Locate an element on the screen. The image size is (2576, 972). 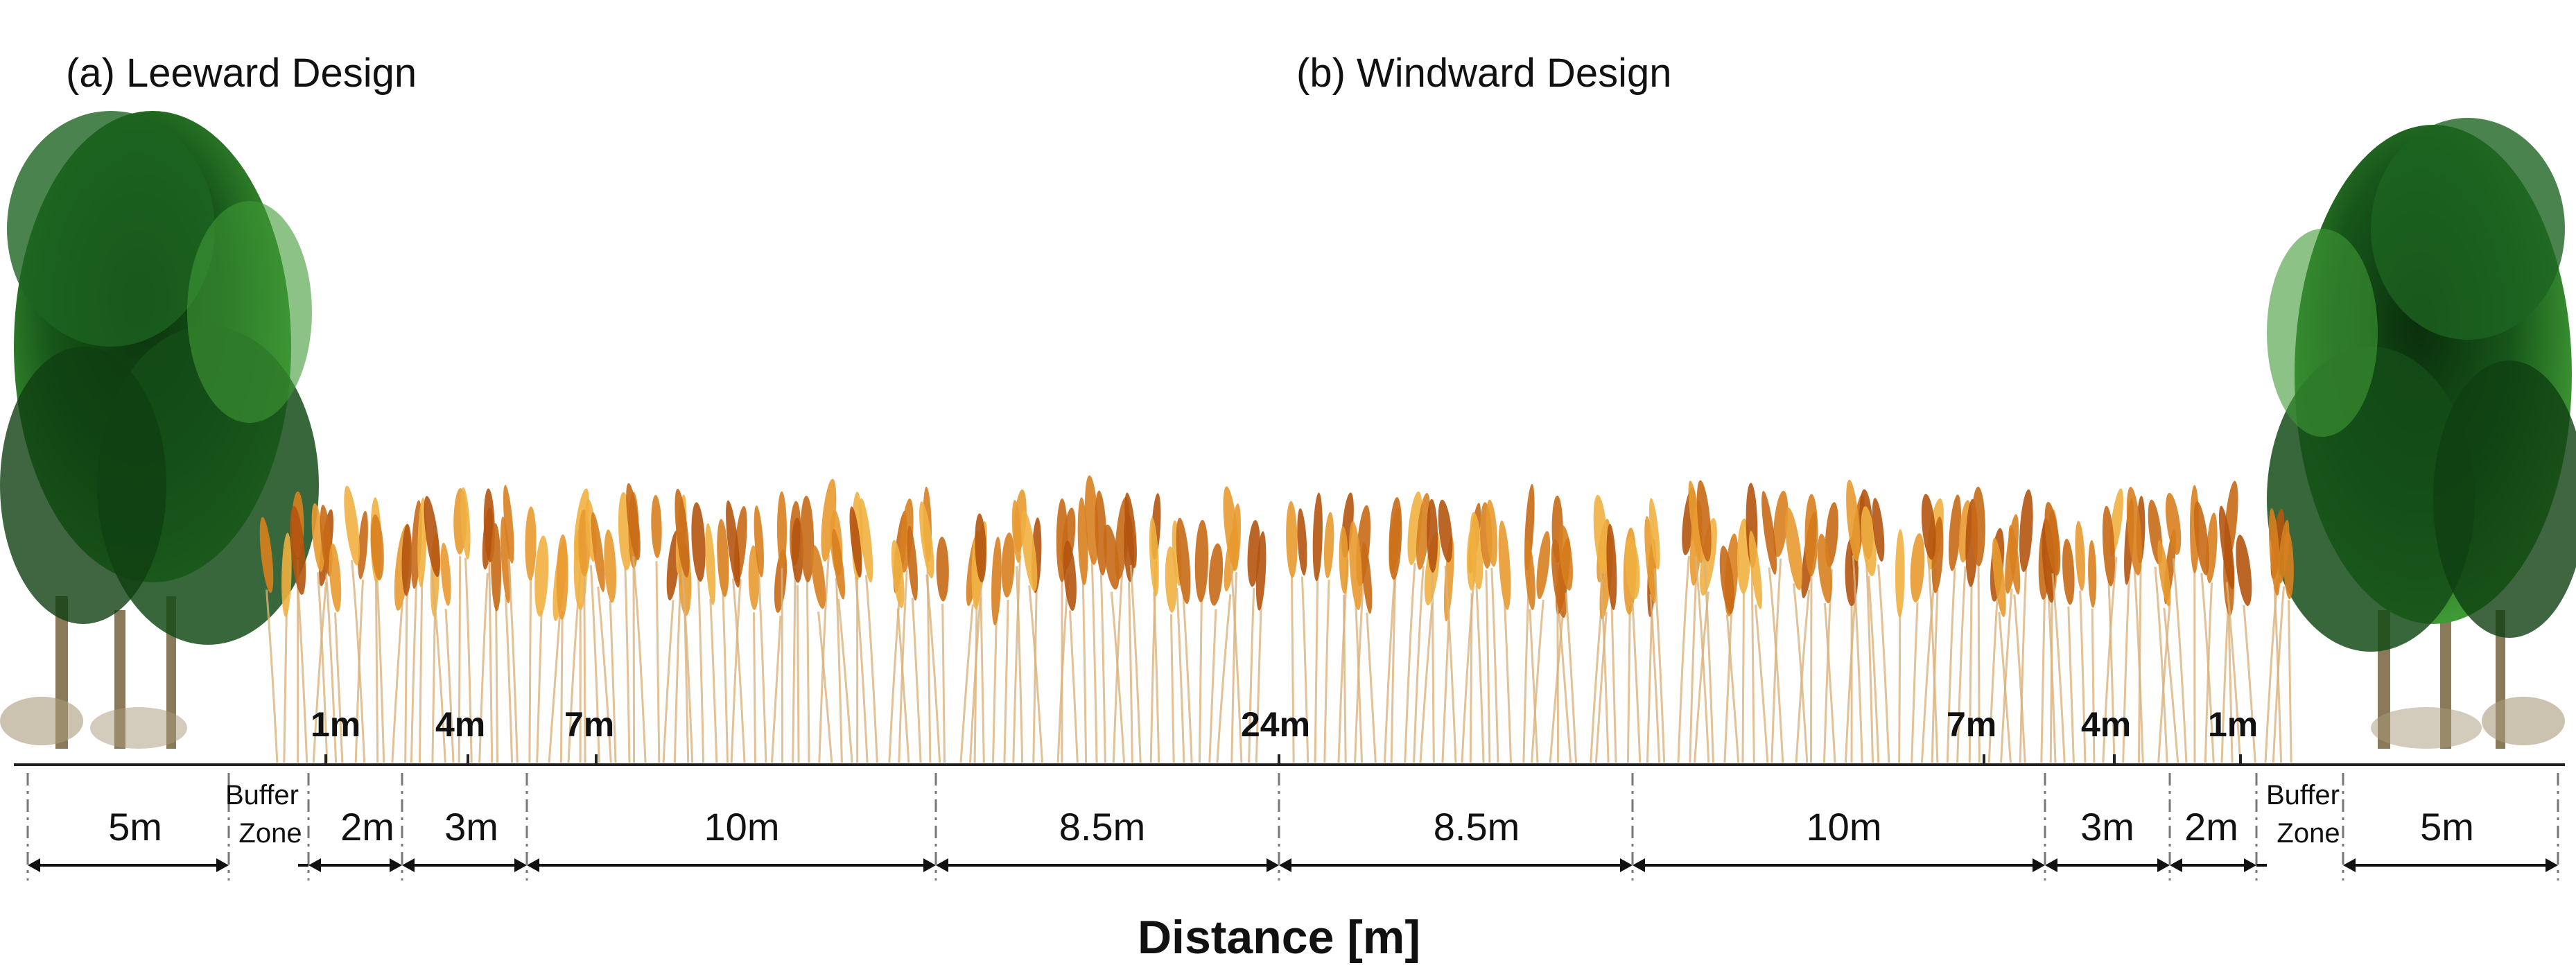
marker-leeward-1: 1m is located at coordinates (335, 725).